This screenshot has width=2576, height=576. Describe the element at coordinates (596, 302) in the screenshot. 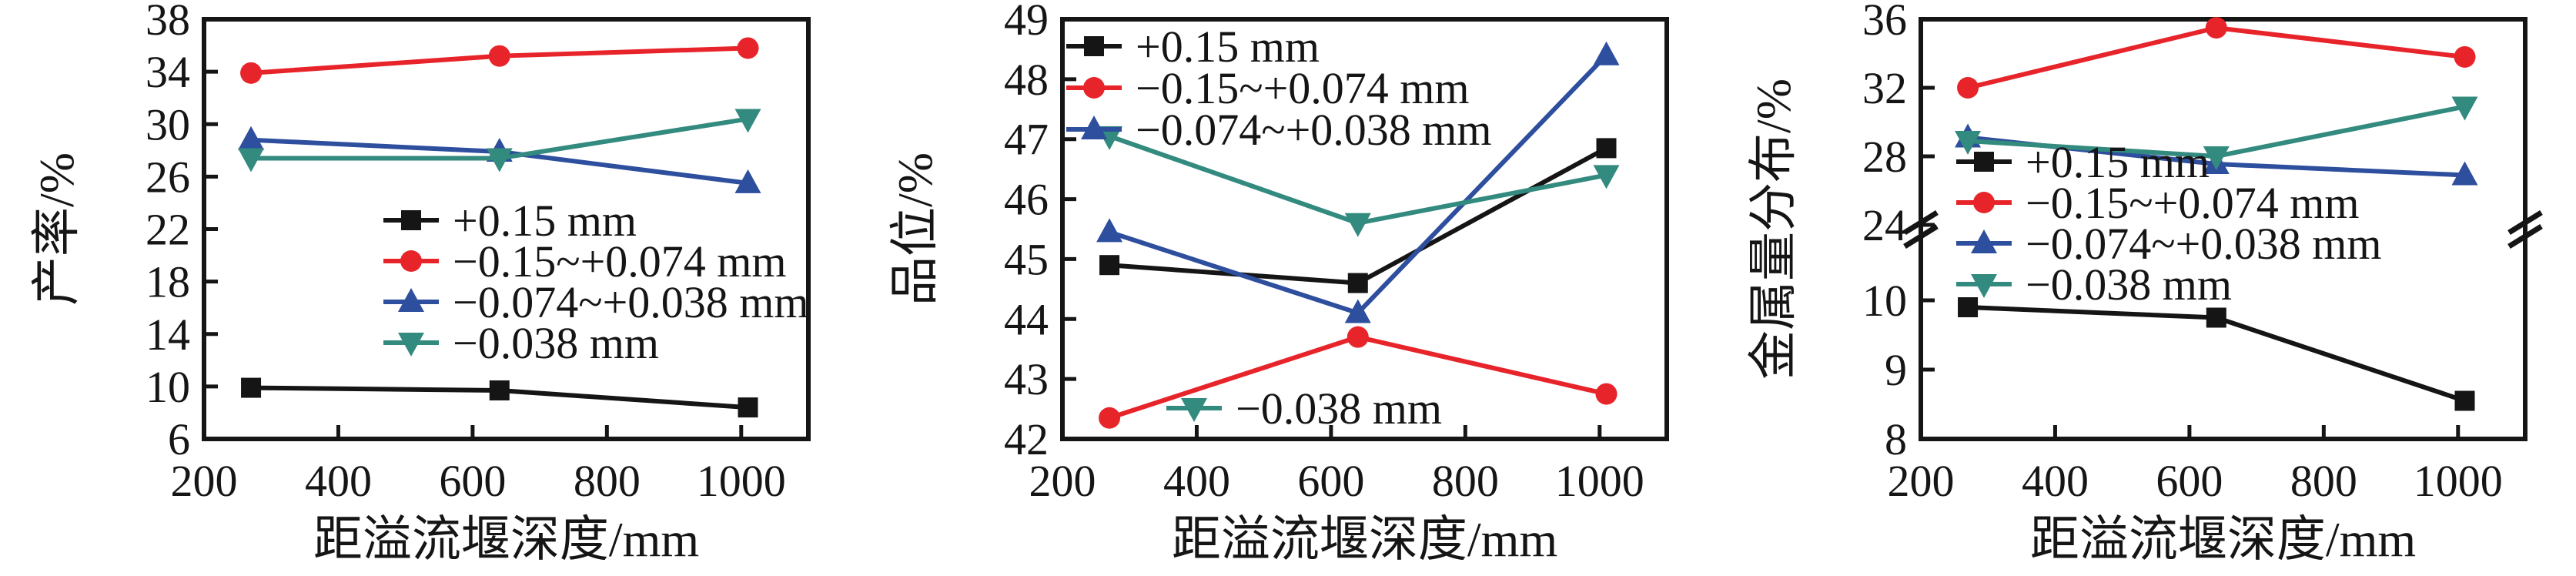

I see `legend-item: −0.074~+0.038 mm` at that location.